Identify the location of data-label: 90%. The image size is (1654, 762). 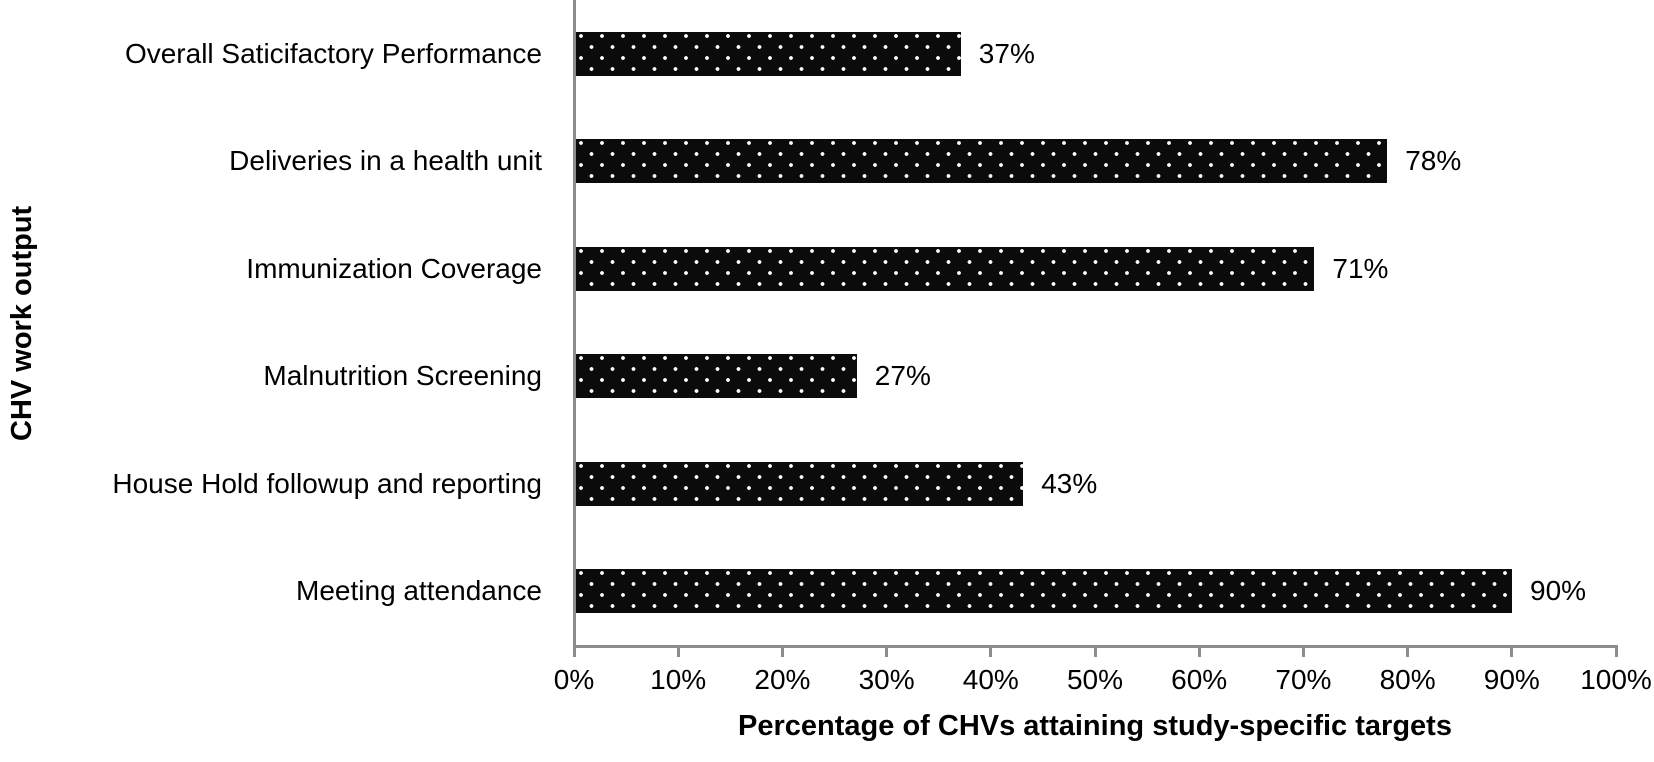
(1558, 591).